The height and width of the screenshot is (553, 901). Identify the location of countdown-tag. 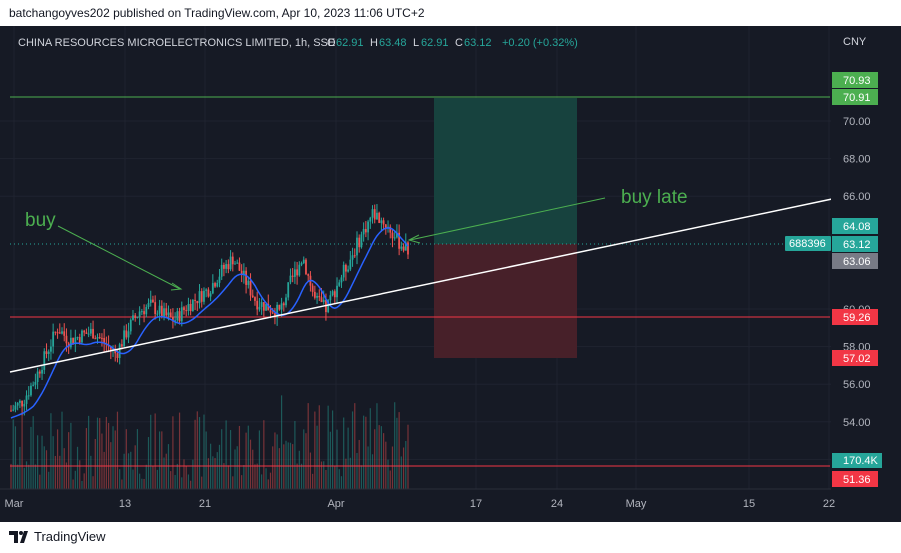
(808, 243).